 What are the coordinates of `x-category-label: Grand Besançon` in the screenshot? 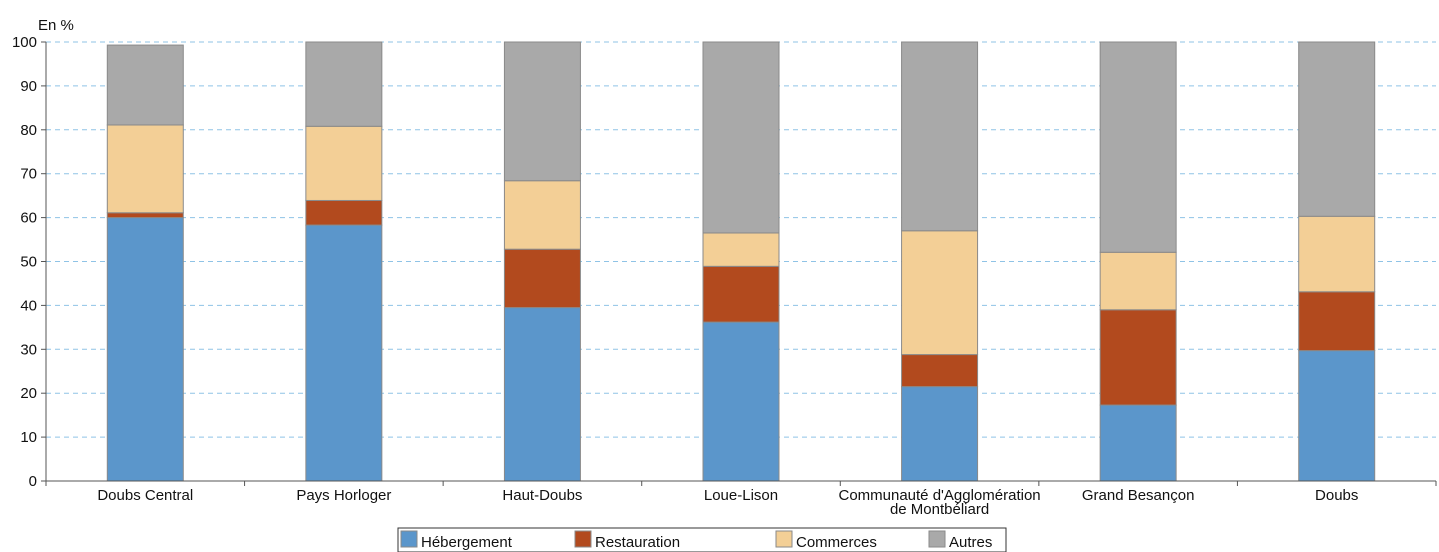 It's located at (1138, 495).